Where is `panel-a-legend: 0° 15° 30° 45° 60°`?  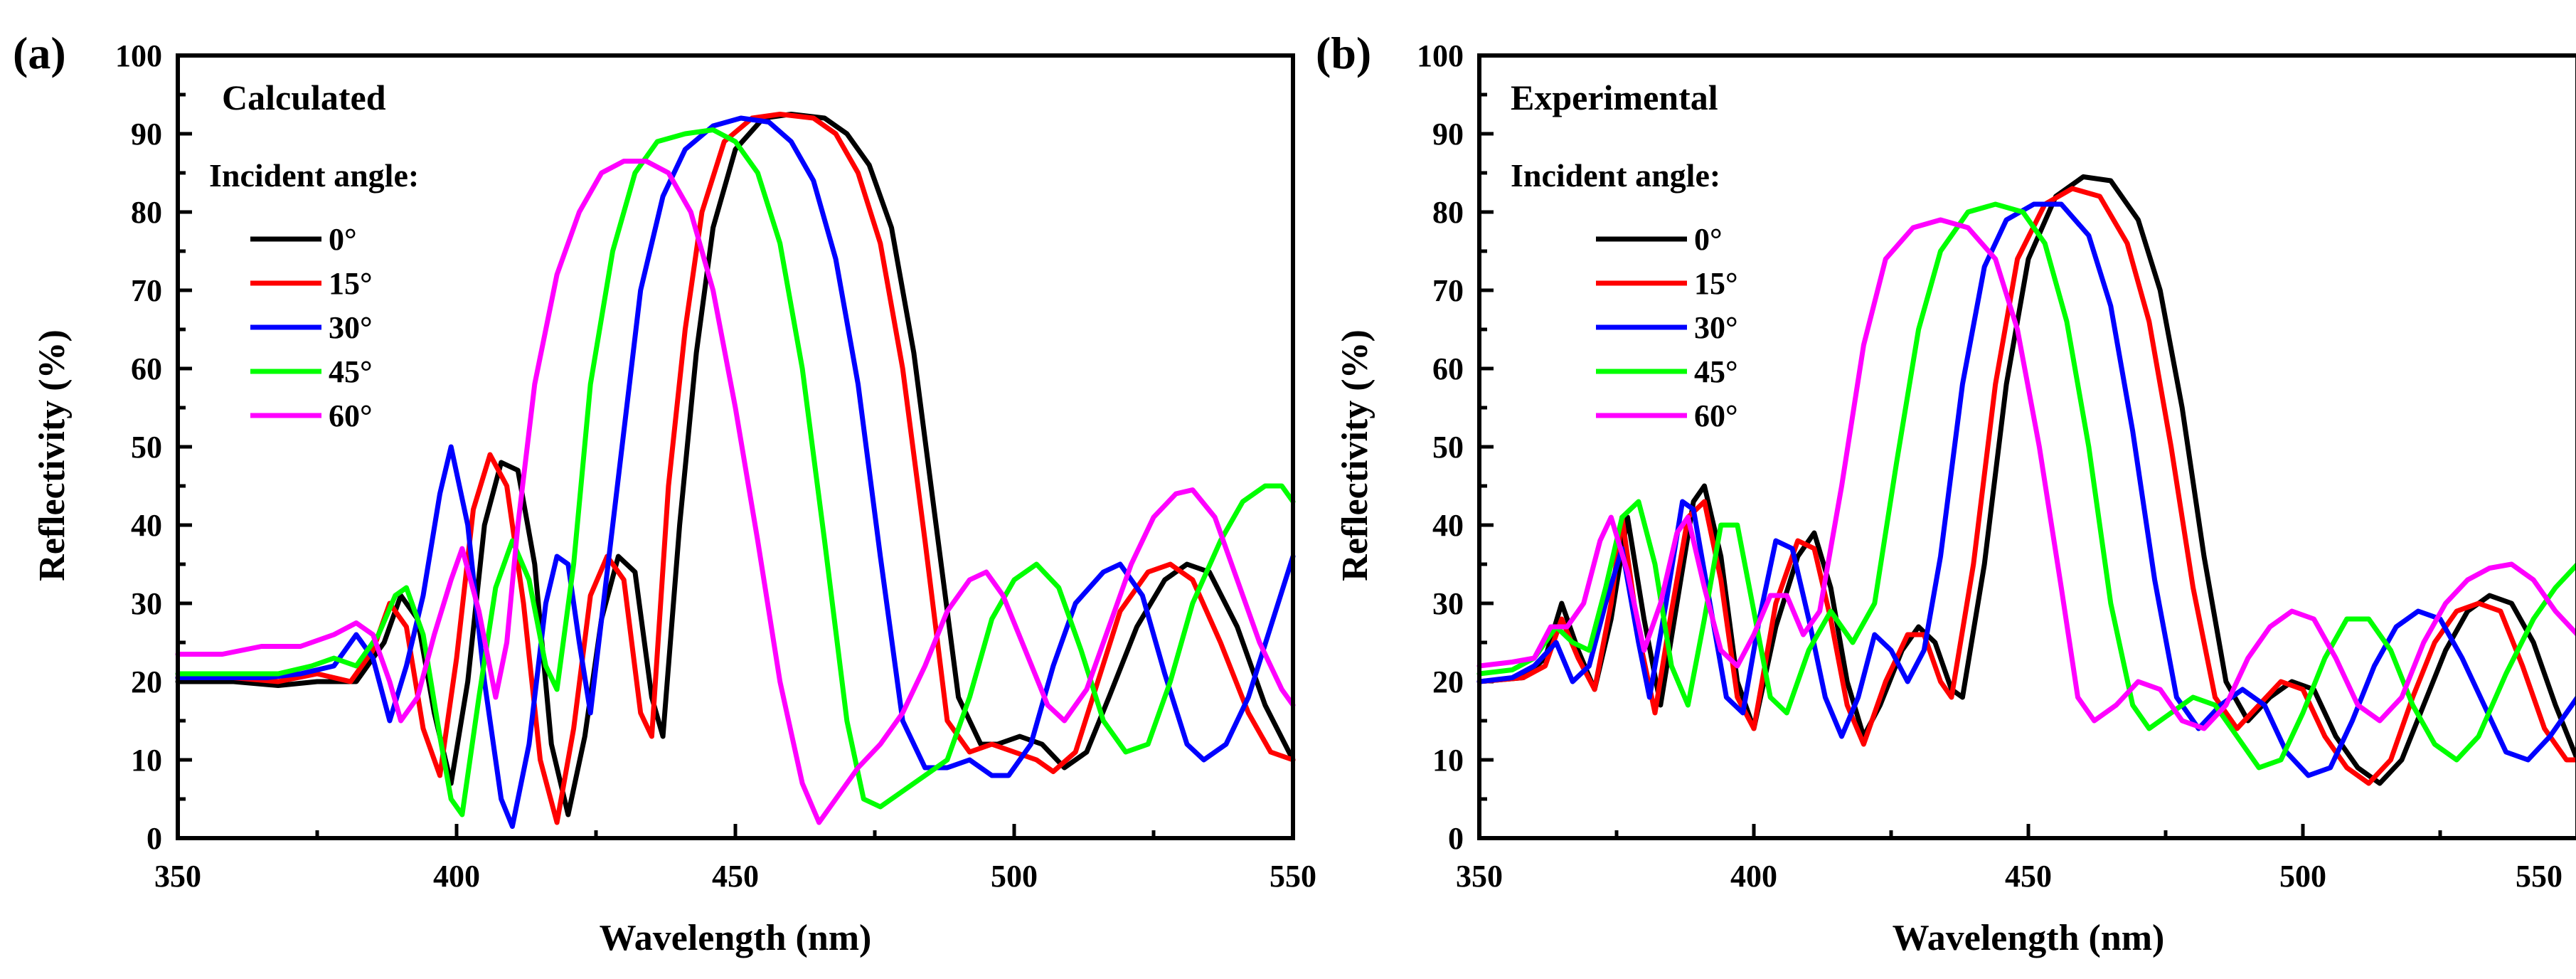 panel-a-legend: 0° 15° 30° 45° 60° is located at coordinates (311, 327).